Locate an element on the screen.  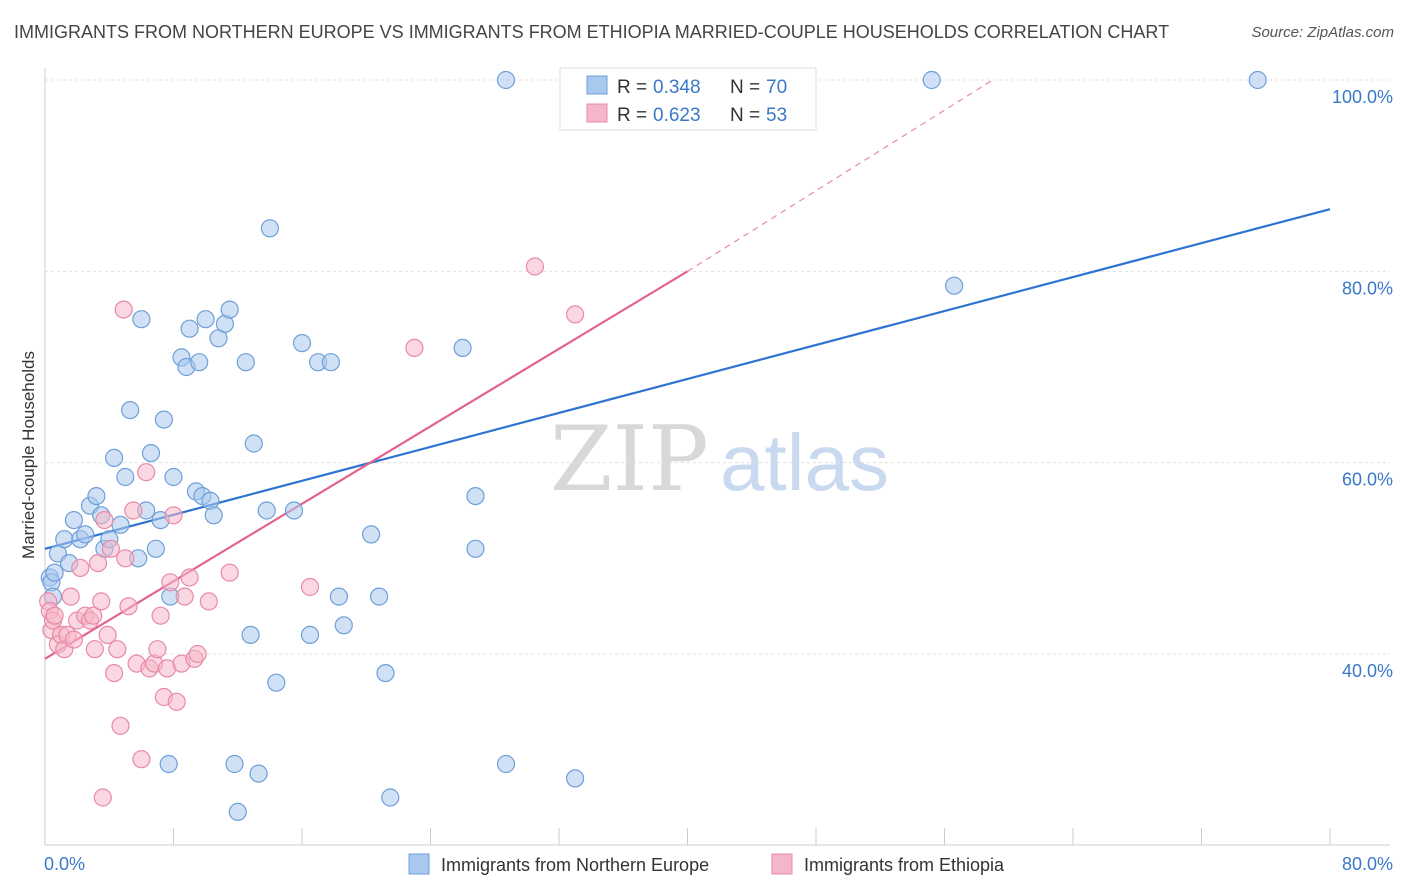
legend-r-label: R = is located at coordinates (632, 115).